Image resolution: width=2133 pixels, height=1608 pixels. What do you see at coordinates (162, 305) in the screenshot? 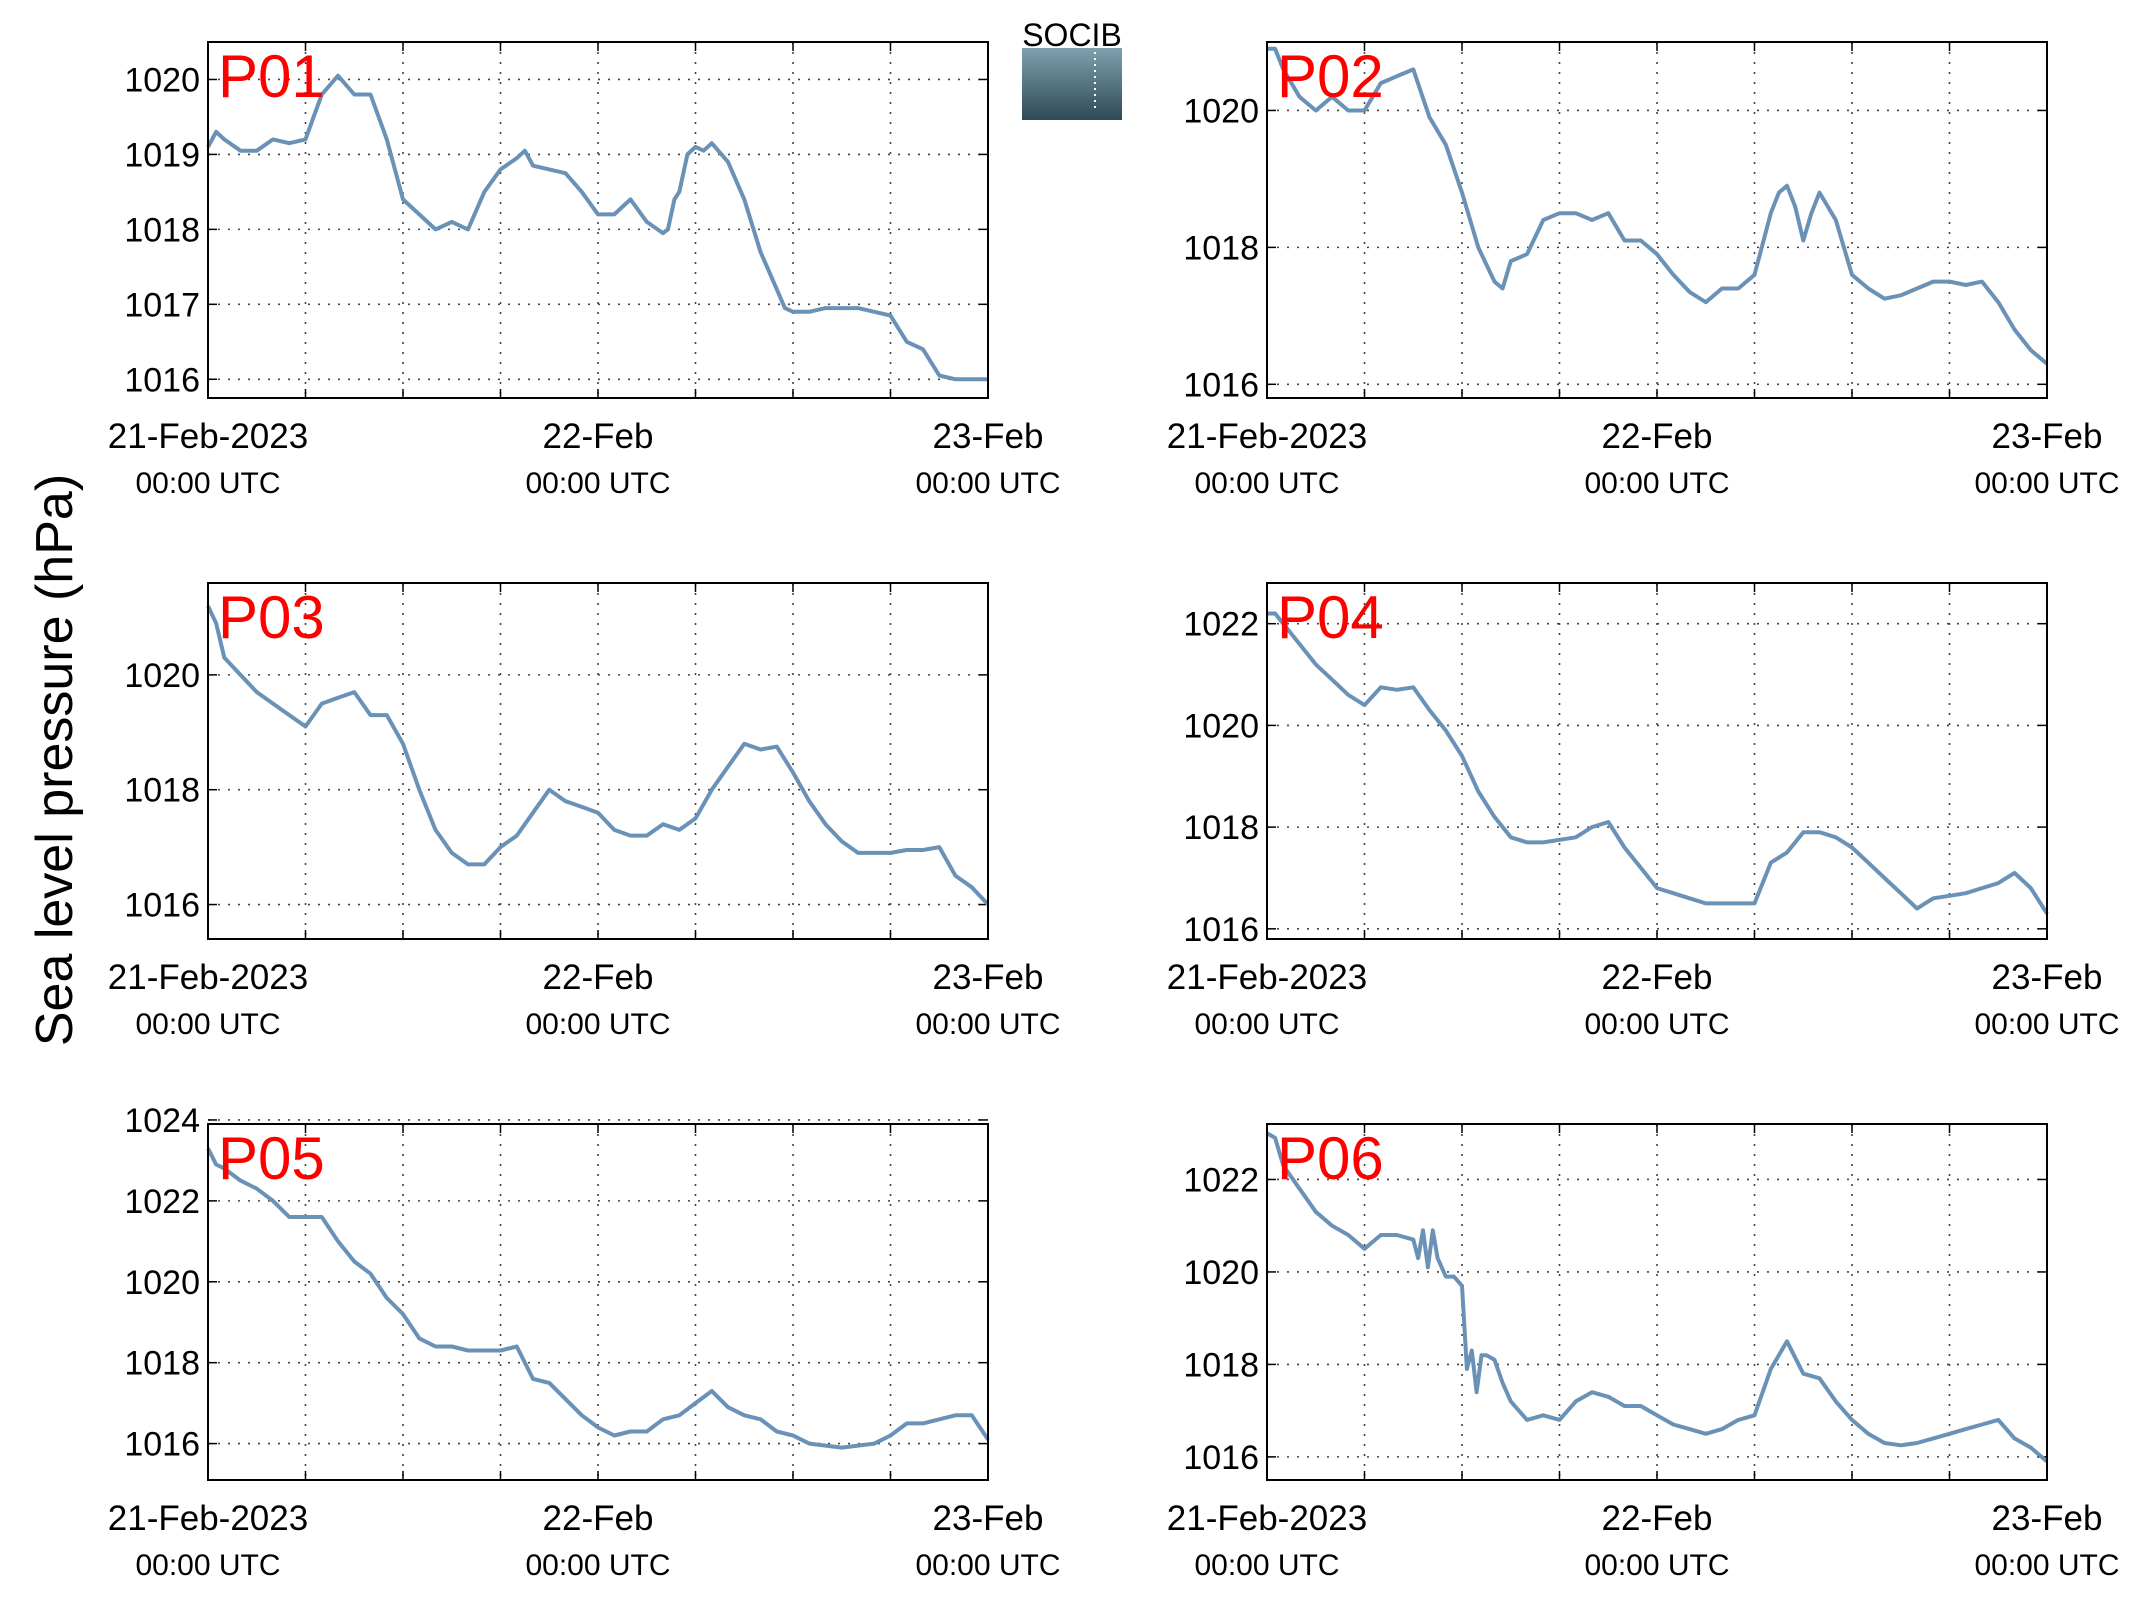
I see `y-tick-label: 1017` at bounding box center [162, 305].